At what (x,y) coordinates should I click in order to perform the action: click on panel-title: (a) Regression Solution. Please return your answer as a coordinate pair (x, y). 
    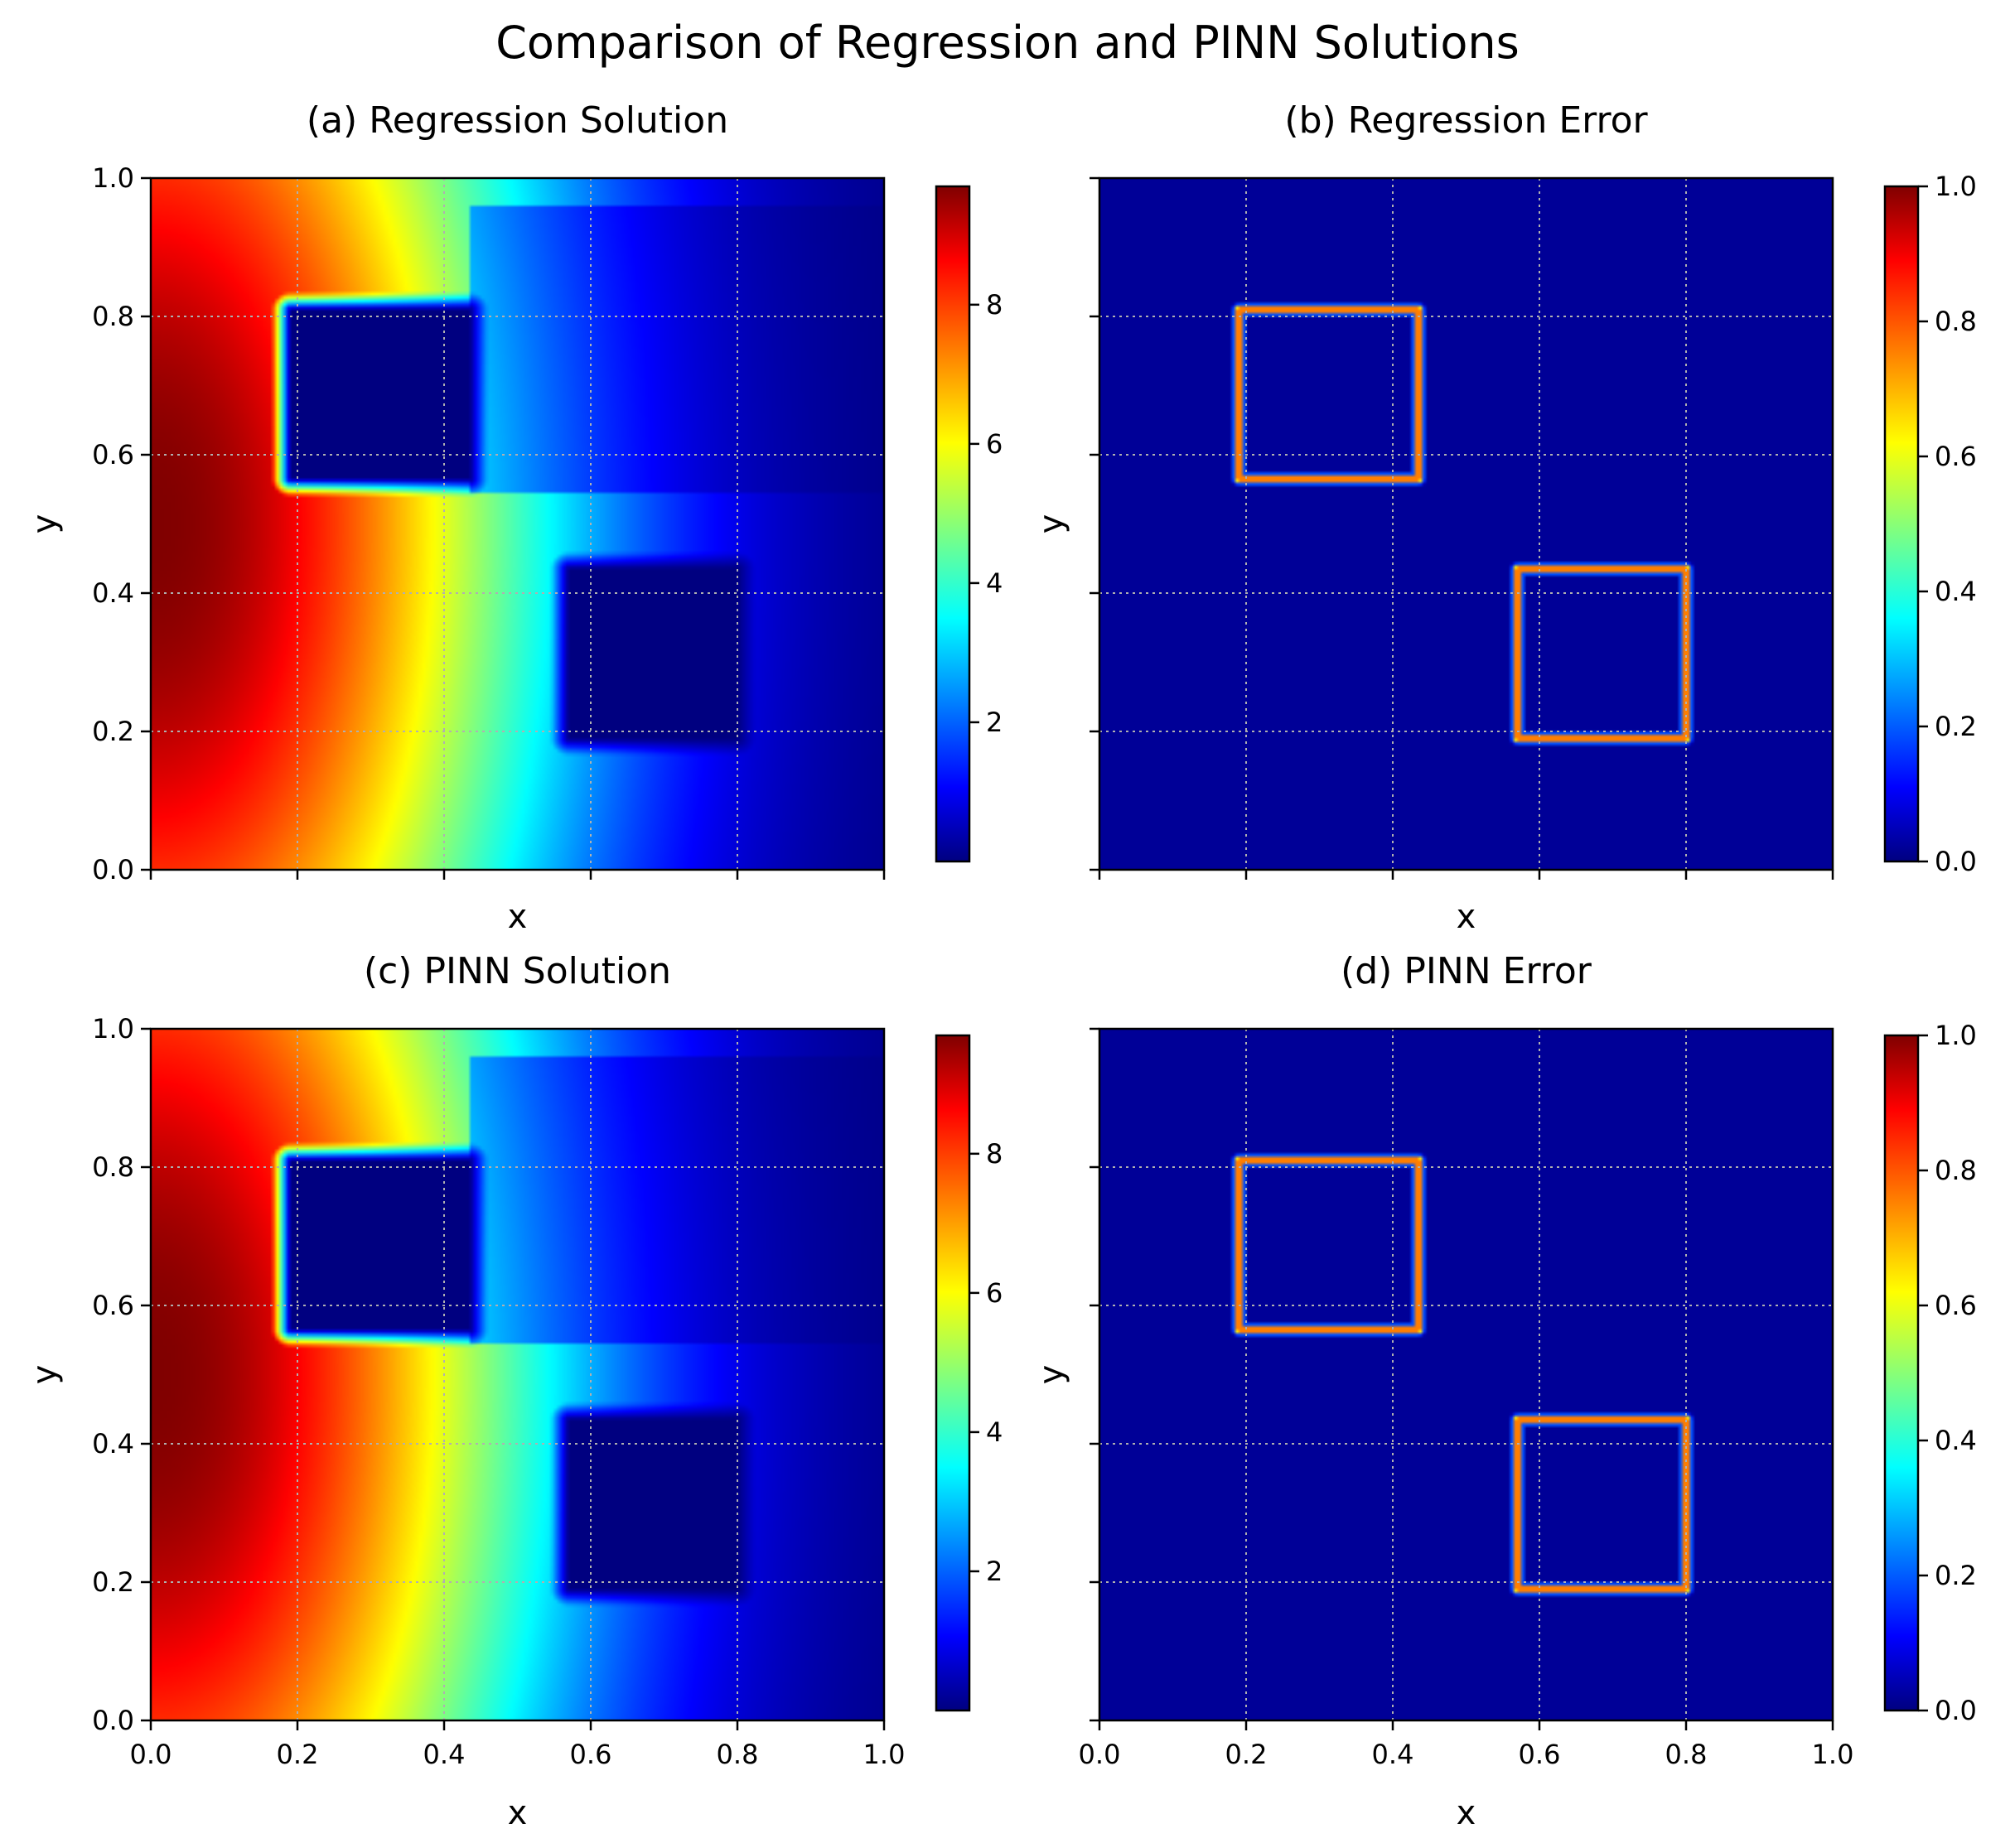
    Looking at the image, I should click on (517, 120).